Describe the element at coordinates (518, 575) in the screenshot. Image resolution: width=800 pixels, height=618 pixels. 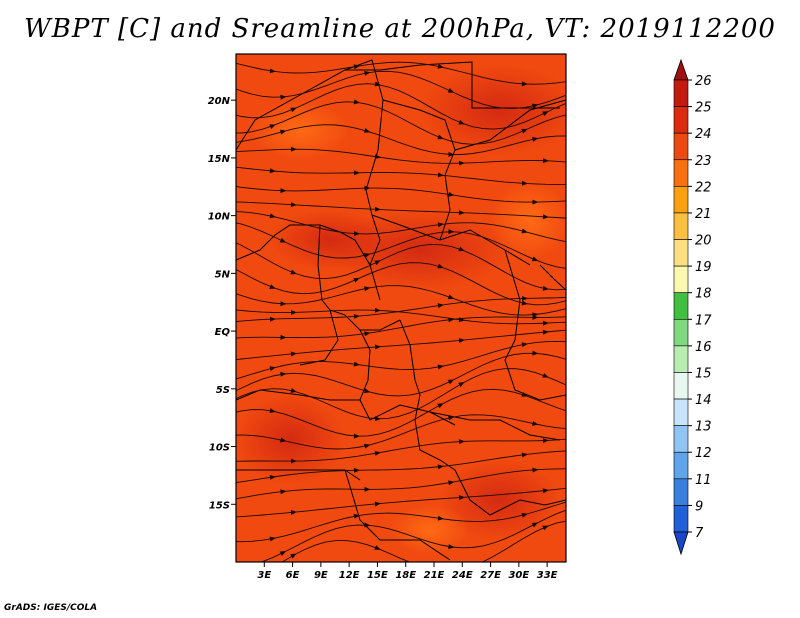
I see `x-tick-label: 30E` at that location.